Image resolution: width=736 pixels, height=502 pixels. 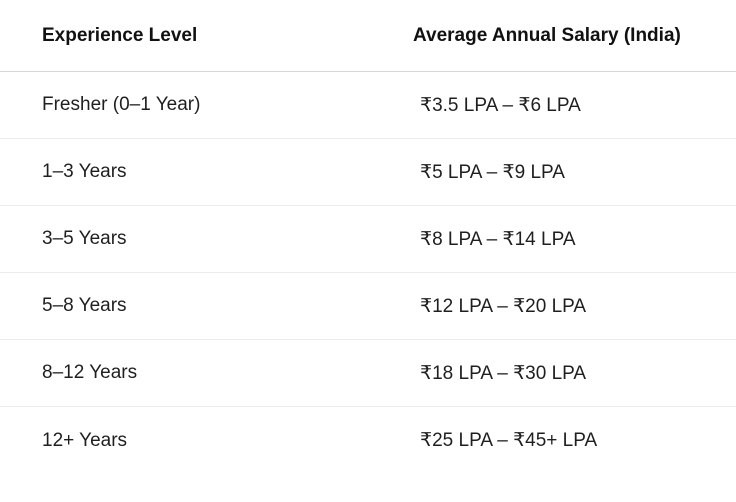 I want to click on table-row: 1–3 Years ₹5 LPA – ₹9 LPA, so click(x=368, y=172).